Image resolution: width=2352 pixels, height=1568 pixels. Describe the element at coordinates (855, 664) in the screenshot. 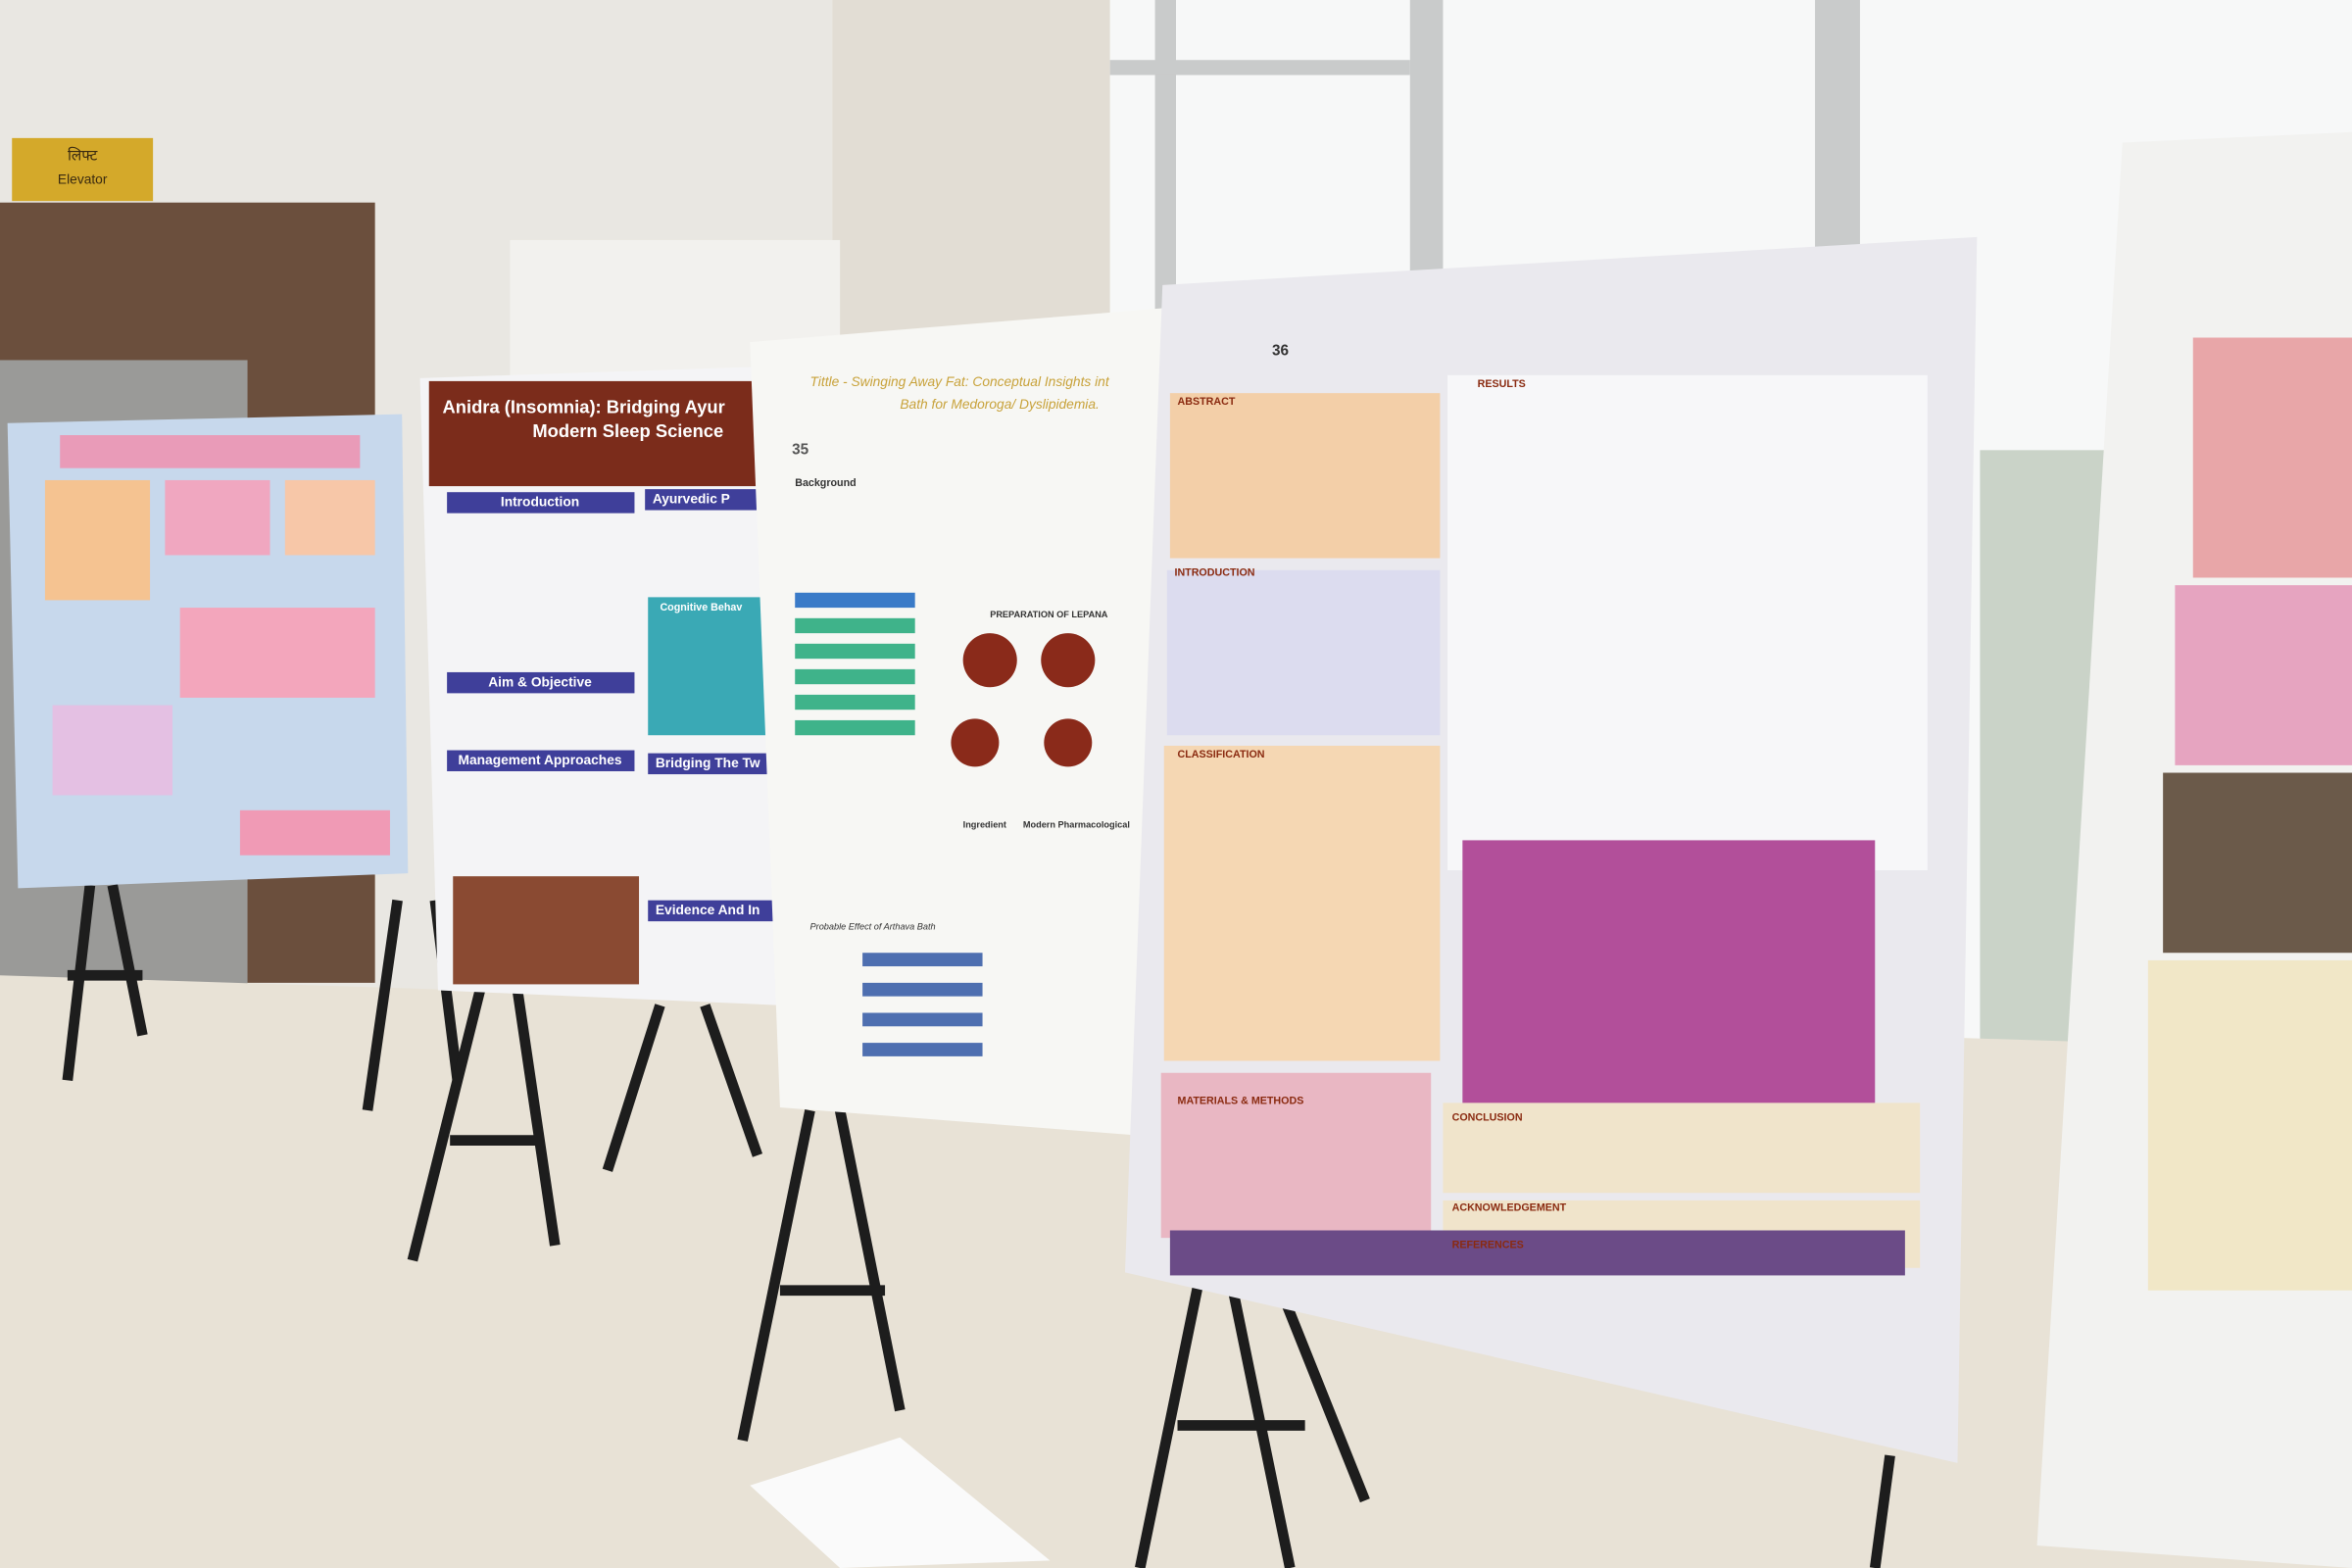

I see `poster-3-list` at that location.